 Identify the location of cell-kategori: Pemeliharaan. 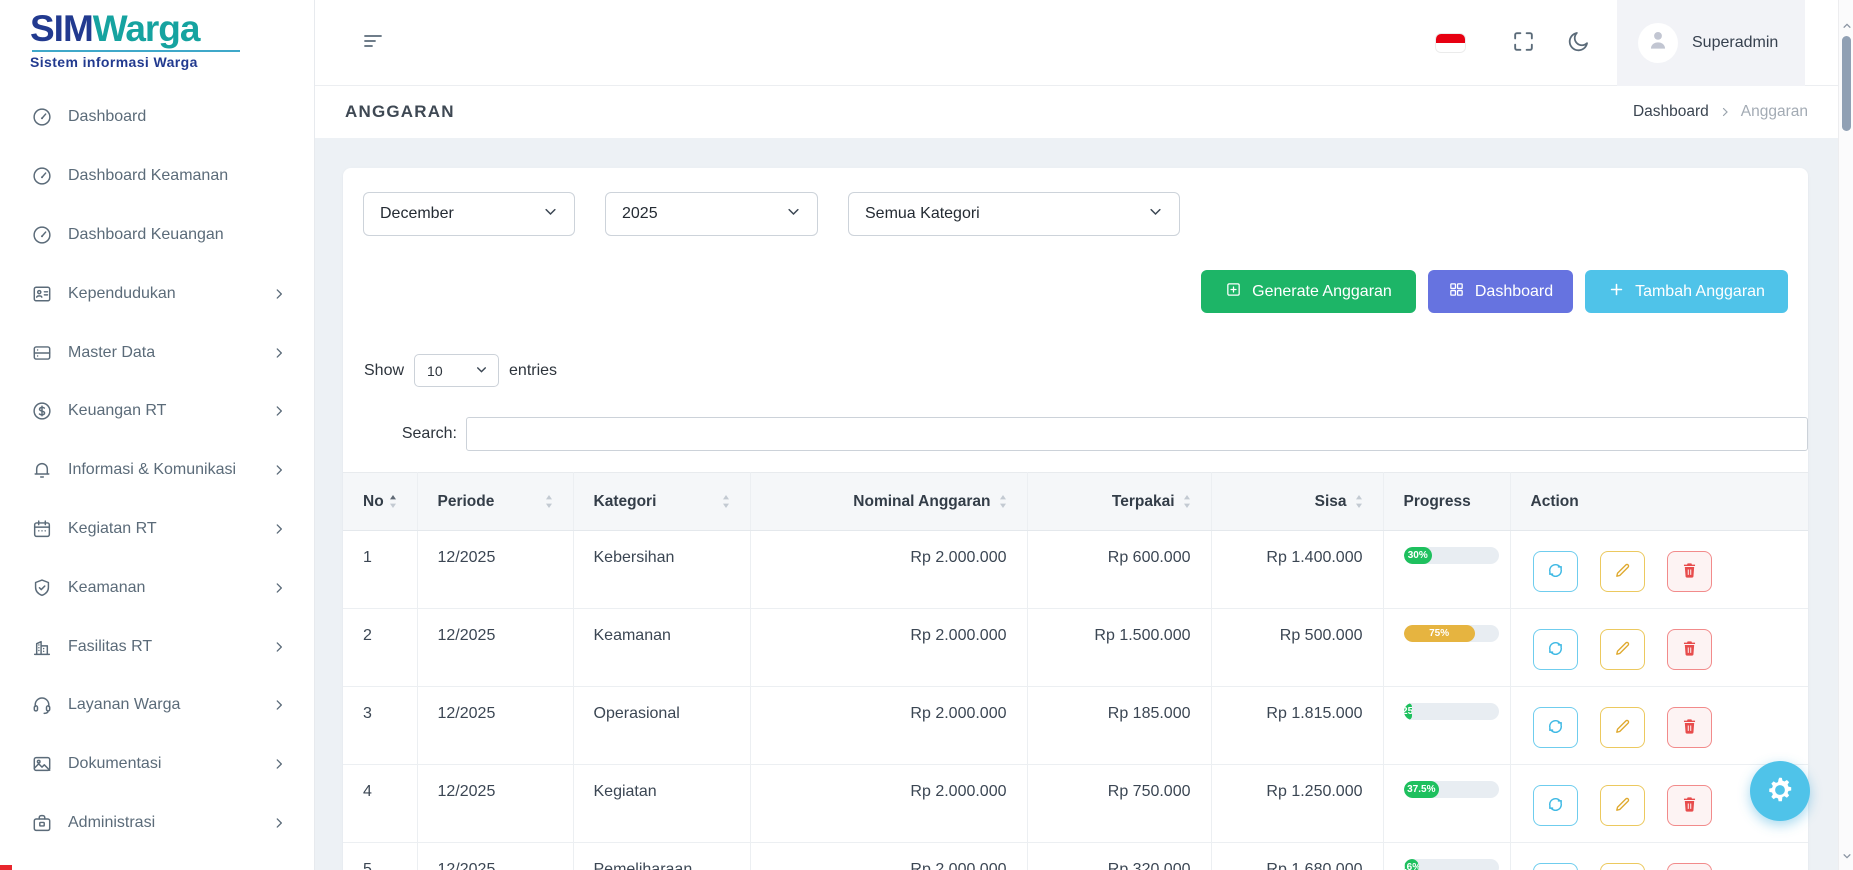
(662, 856).